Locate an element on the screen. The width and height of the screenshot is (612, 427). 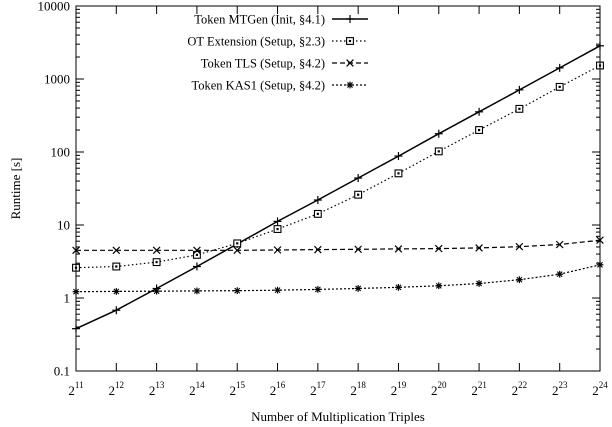
x-tick-exponent: 16 is located at coordinates (281, 385).